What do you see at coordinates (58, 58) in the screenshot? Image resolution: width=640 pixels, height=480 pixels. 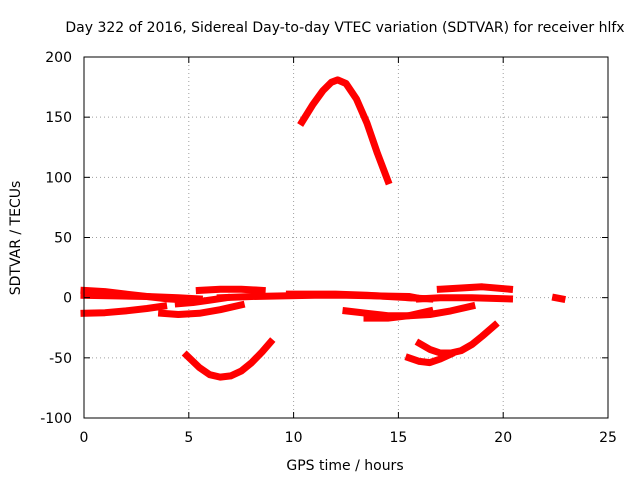 I see `y-tick-label: 200` at bounding box center [58, 58].